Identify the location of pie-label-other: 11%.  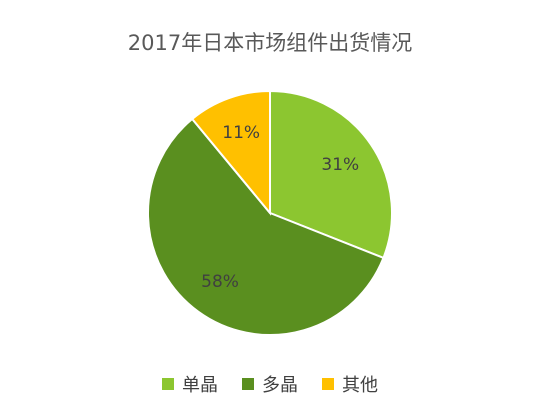
(241, 133).